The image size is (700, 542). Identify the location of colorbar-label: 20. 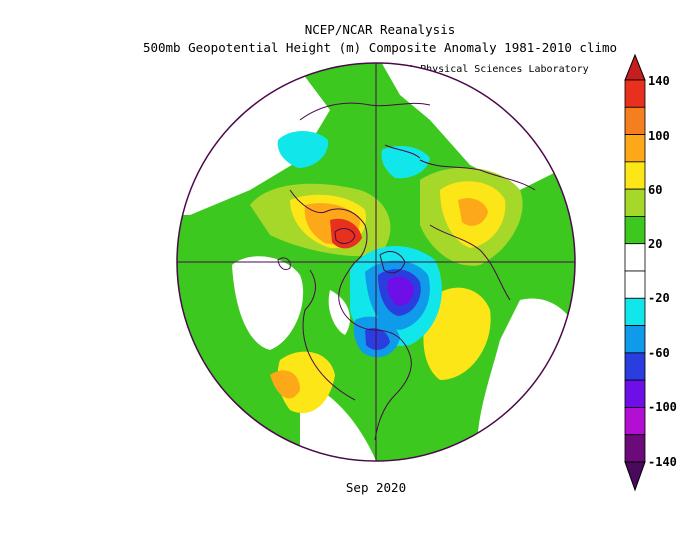
(655, 244).